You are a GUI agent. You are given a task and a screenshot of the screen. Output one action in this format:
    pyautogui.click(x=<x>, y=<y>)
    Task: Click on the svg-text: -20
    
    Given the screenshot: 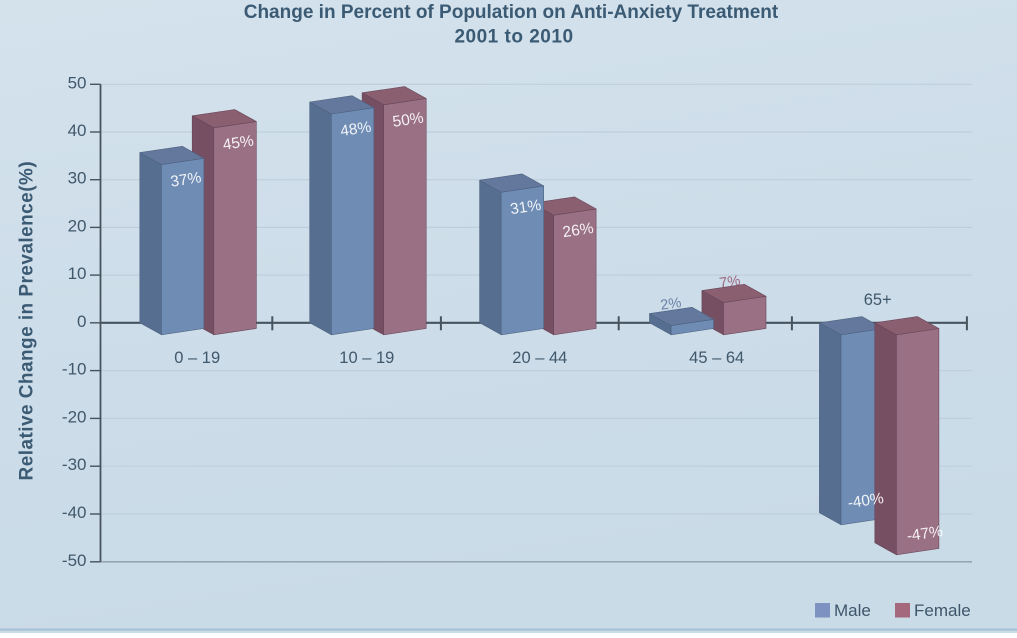 What is the action you would take?
    pyautogui.click(x=74, y=416)
    